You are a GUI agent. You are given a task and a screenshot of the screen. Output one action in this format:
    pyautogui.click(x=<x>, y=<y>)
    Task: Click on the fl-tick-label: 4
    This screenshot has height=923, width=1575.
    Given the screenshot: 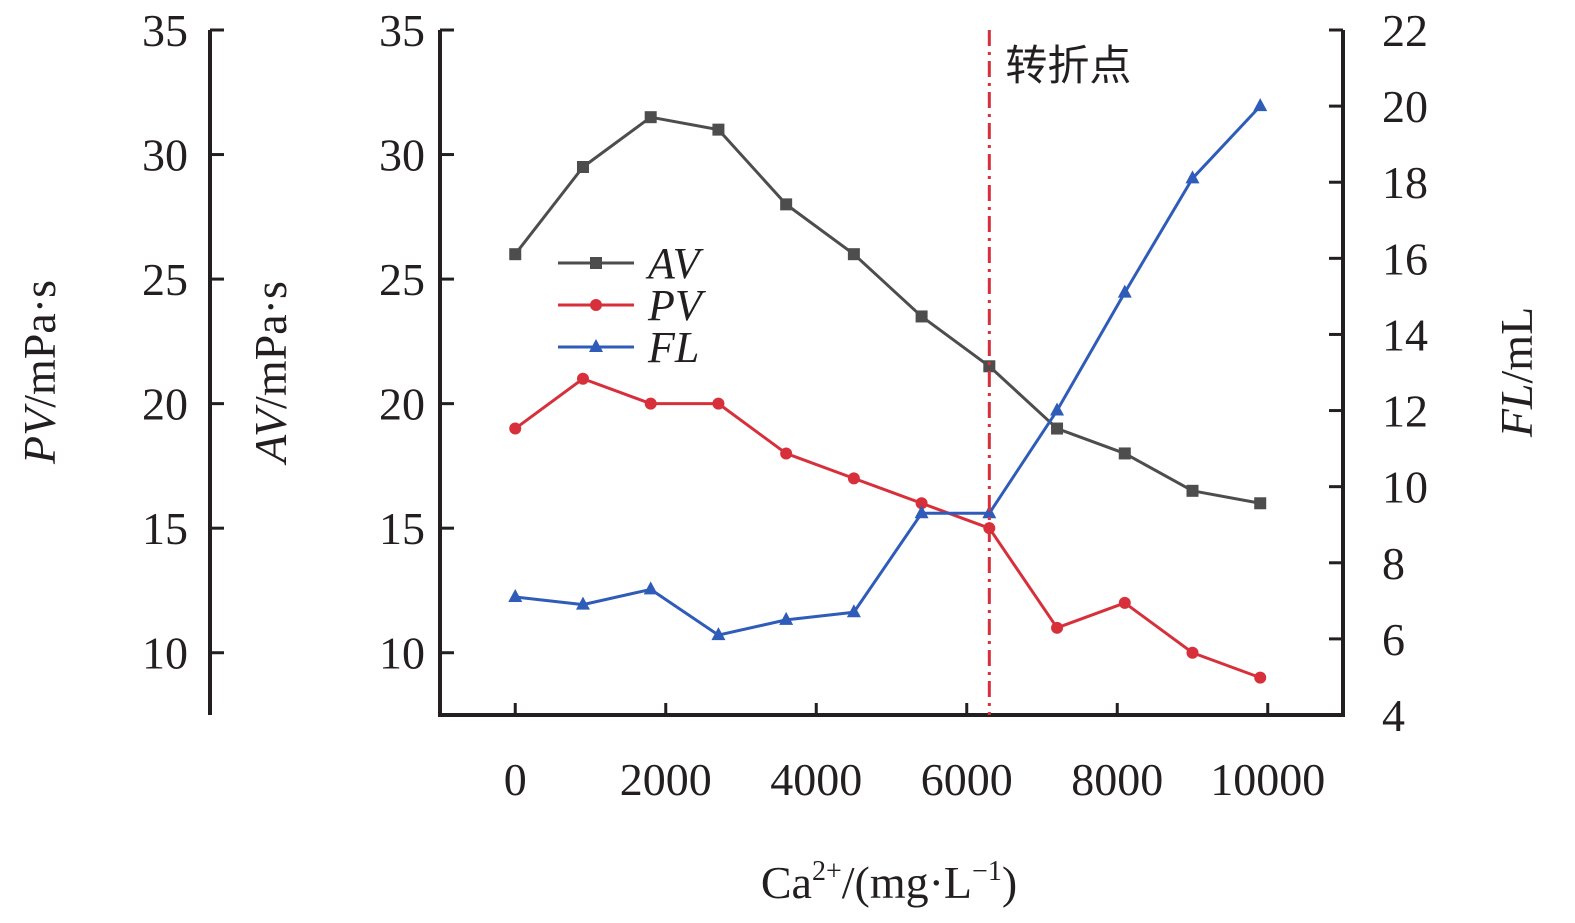 What is the action you would take?
    pyautogui.click(x=1393, y=715)
    